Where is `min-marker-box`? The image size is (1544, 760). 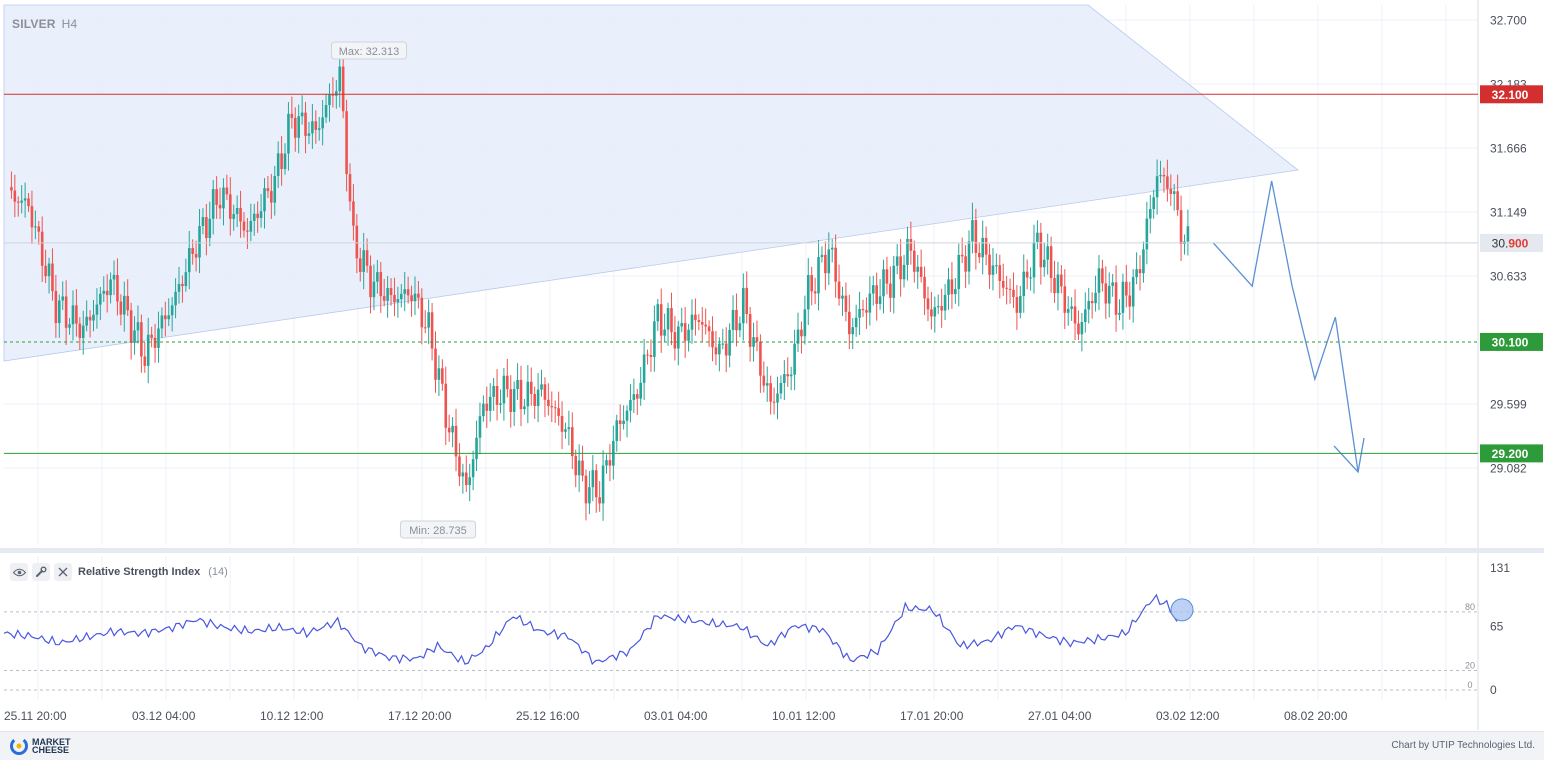 min-marker-box is located at coordinates (438, 529).